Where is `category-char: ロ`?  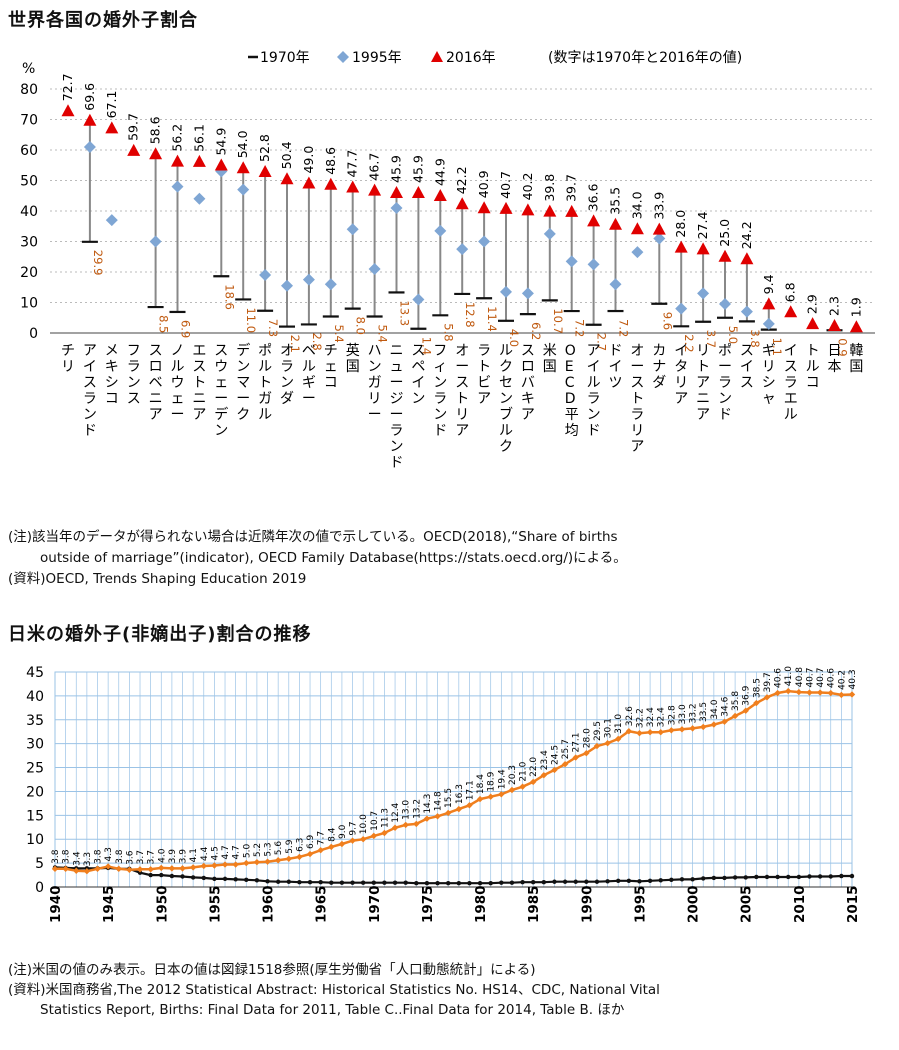 category-char: ロ is located at coordinates (156, 367).